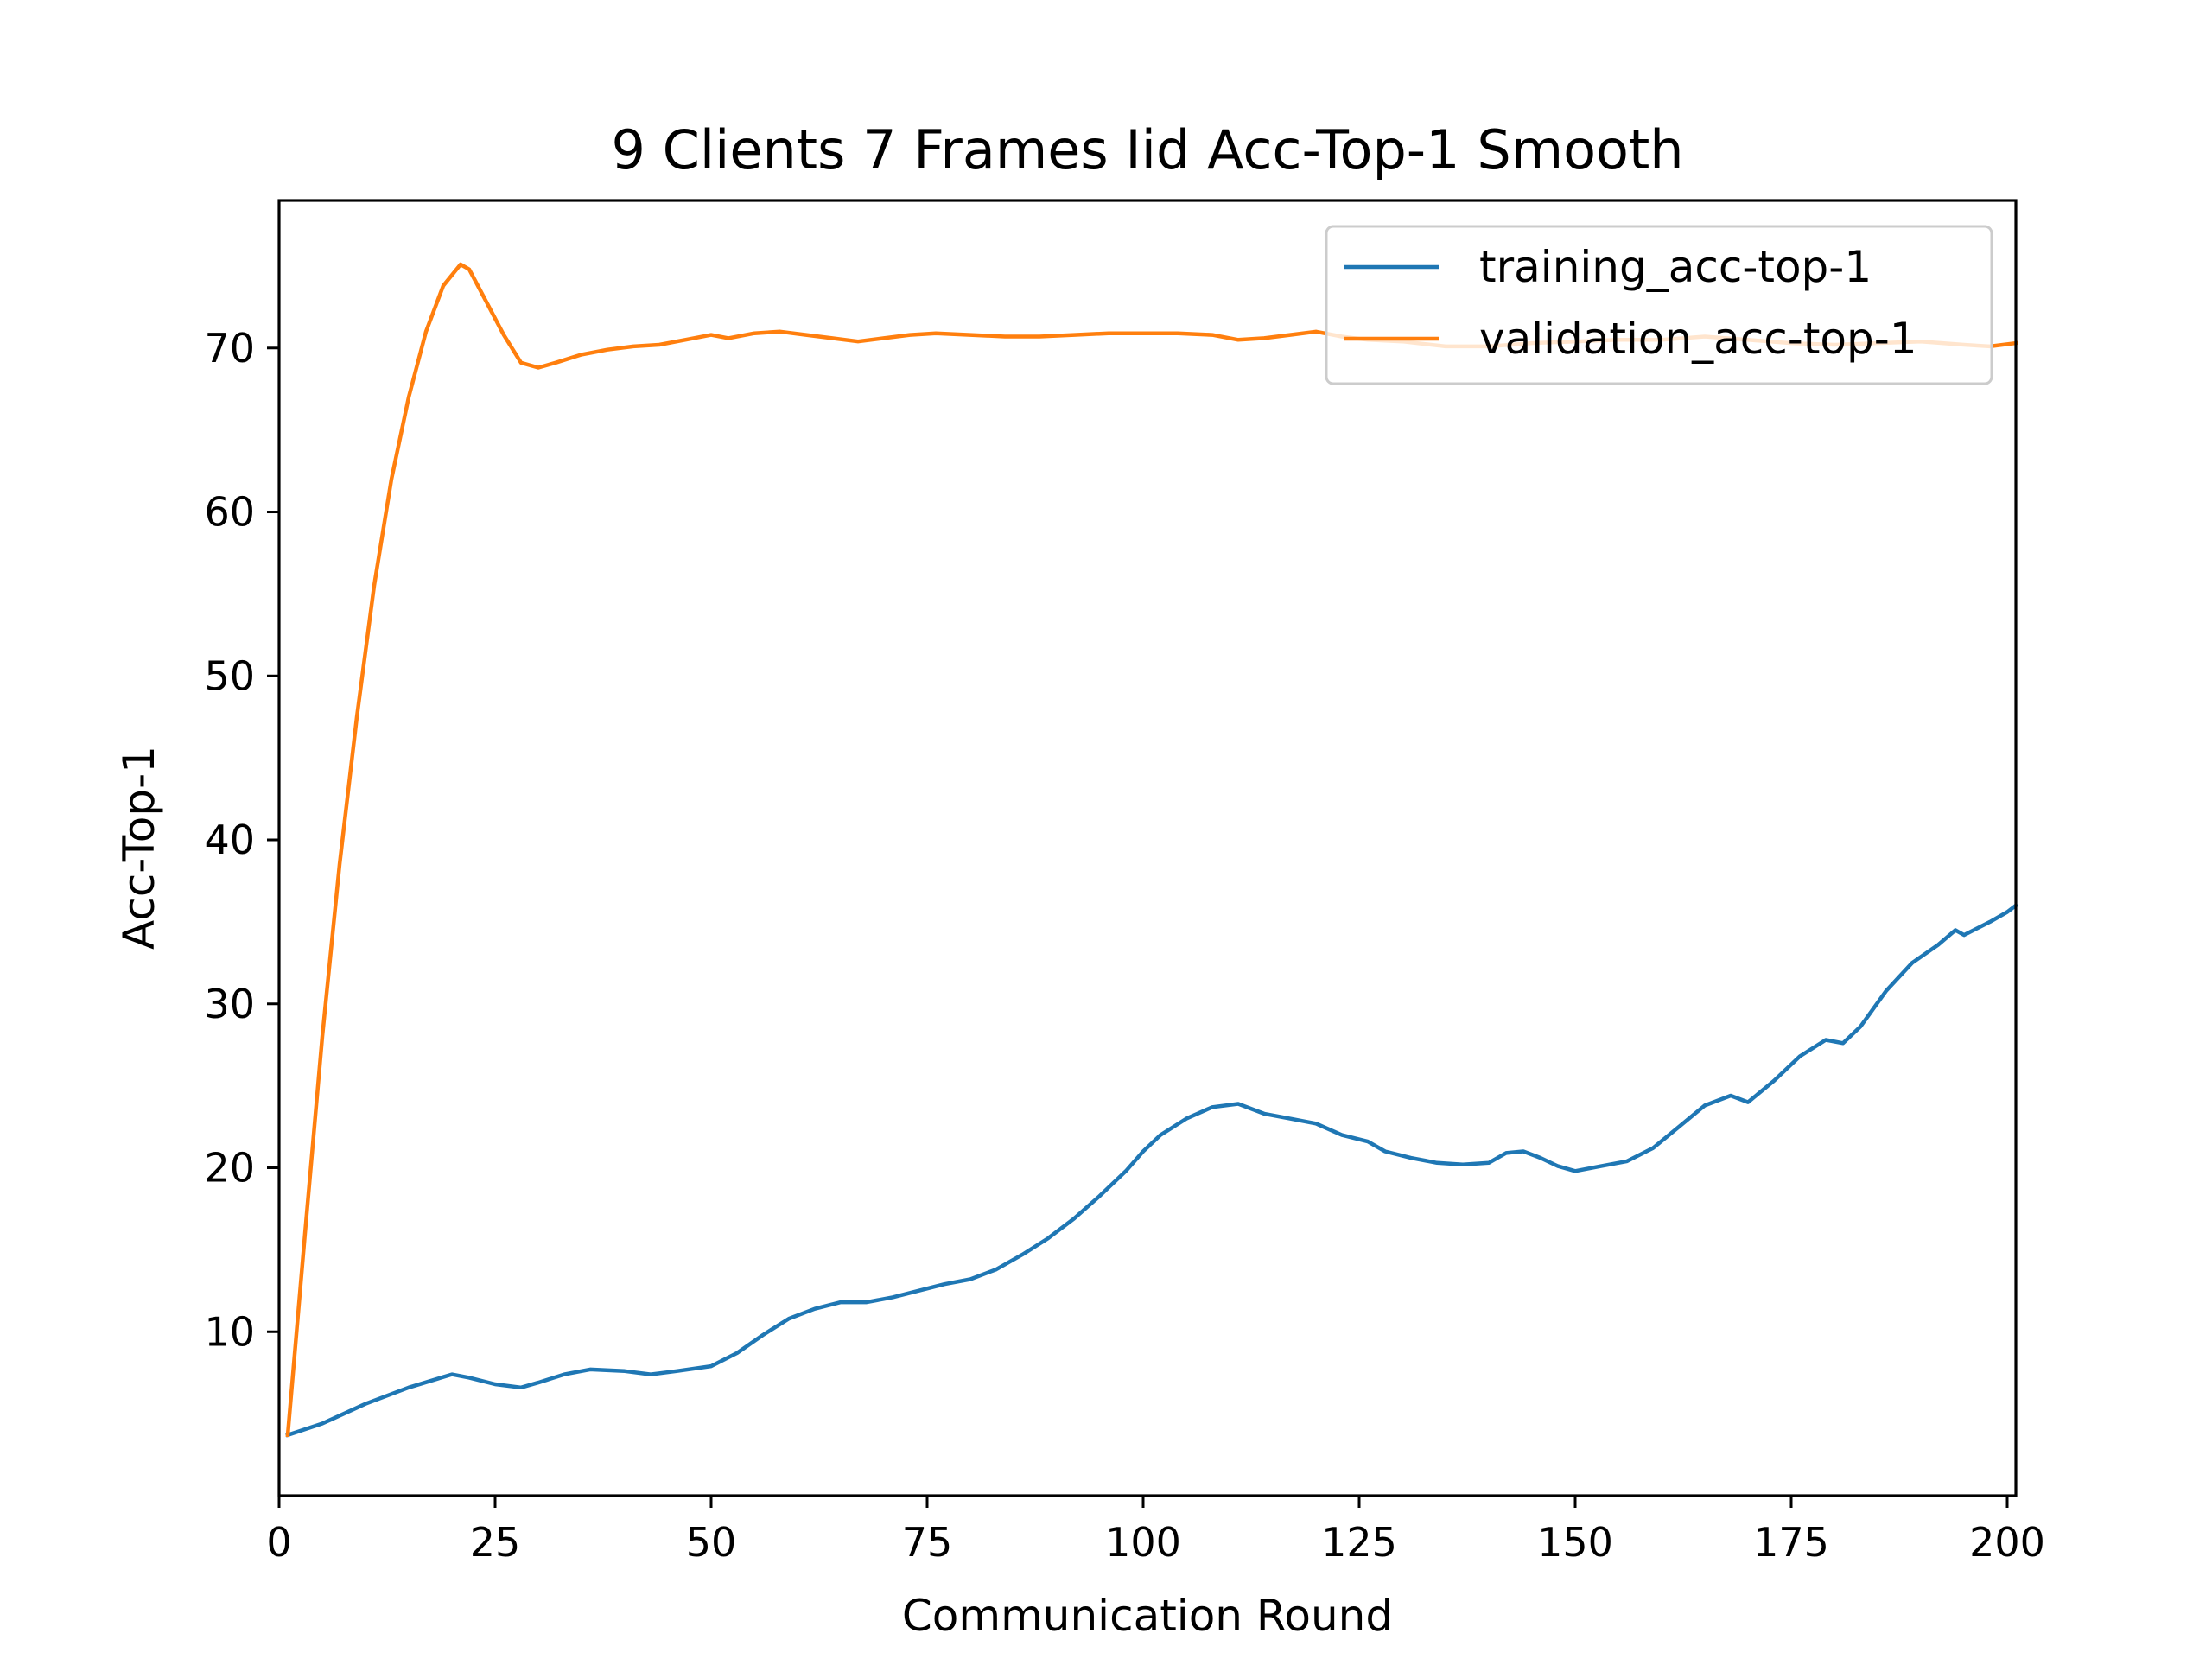  Describe the element at coordinates (230, 675) in the screenshot. I see `y-tick-label: 50` at that location.